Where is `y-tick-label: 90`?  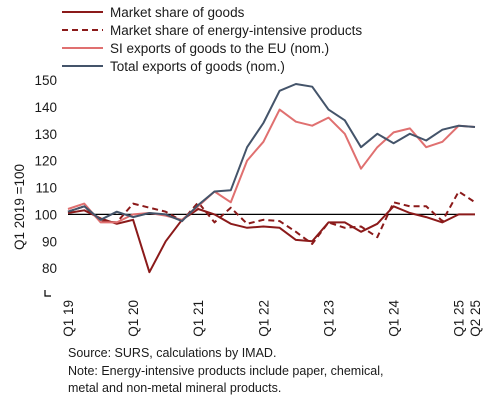
y-tick-label: 90 is located at coordinates (49, 241).